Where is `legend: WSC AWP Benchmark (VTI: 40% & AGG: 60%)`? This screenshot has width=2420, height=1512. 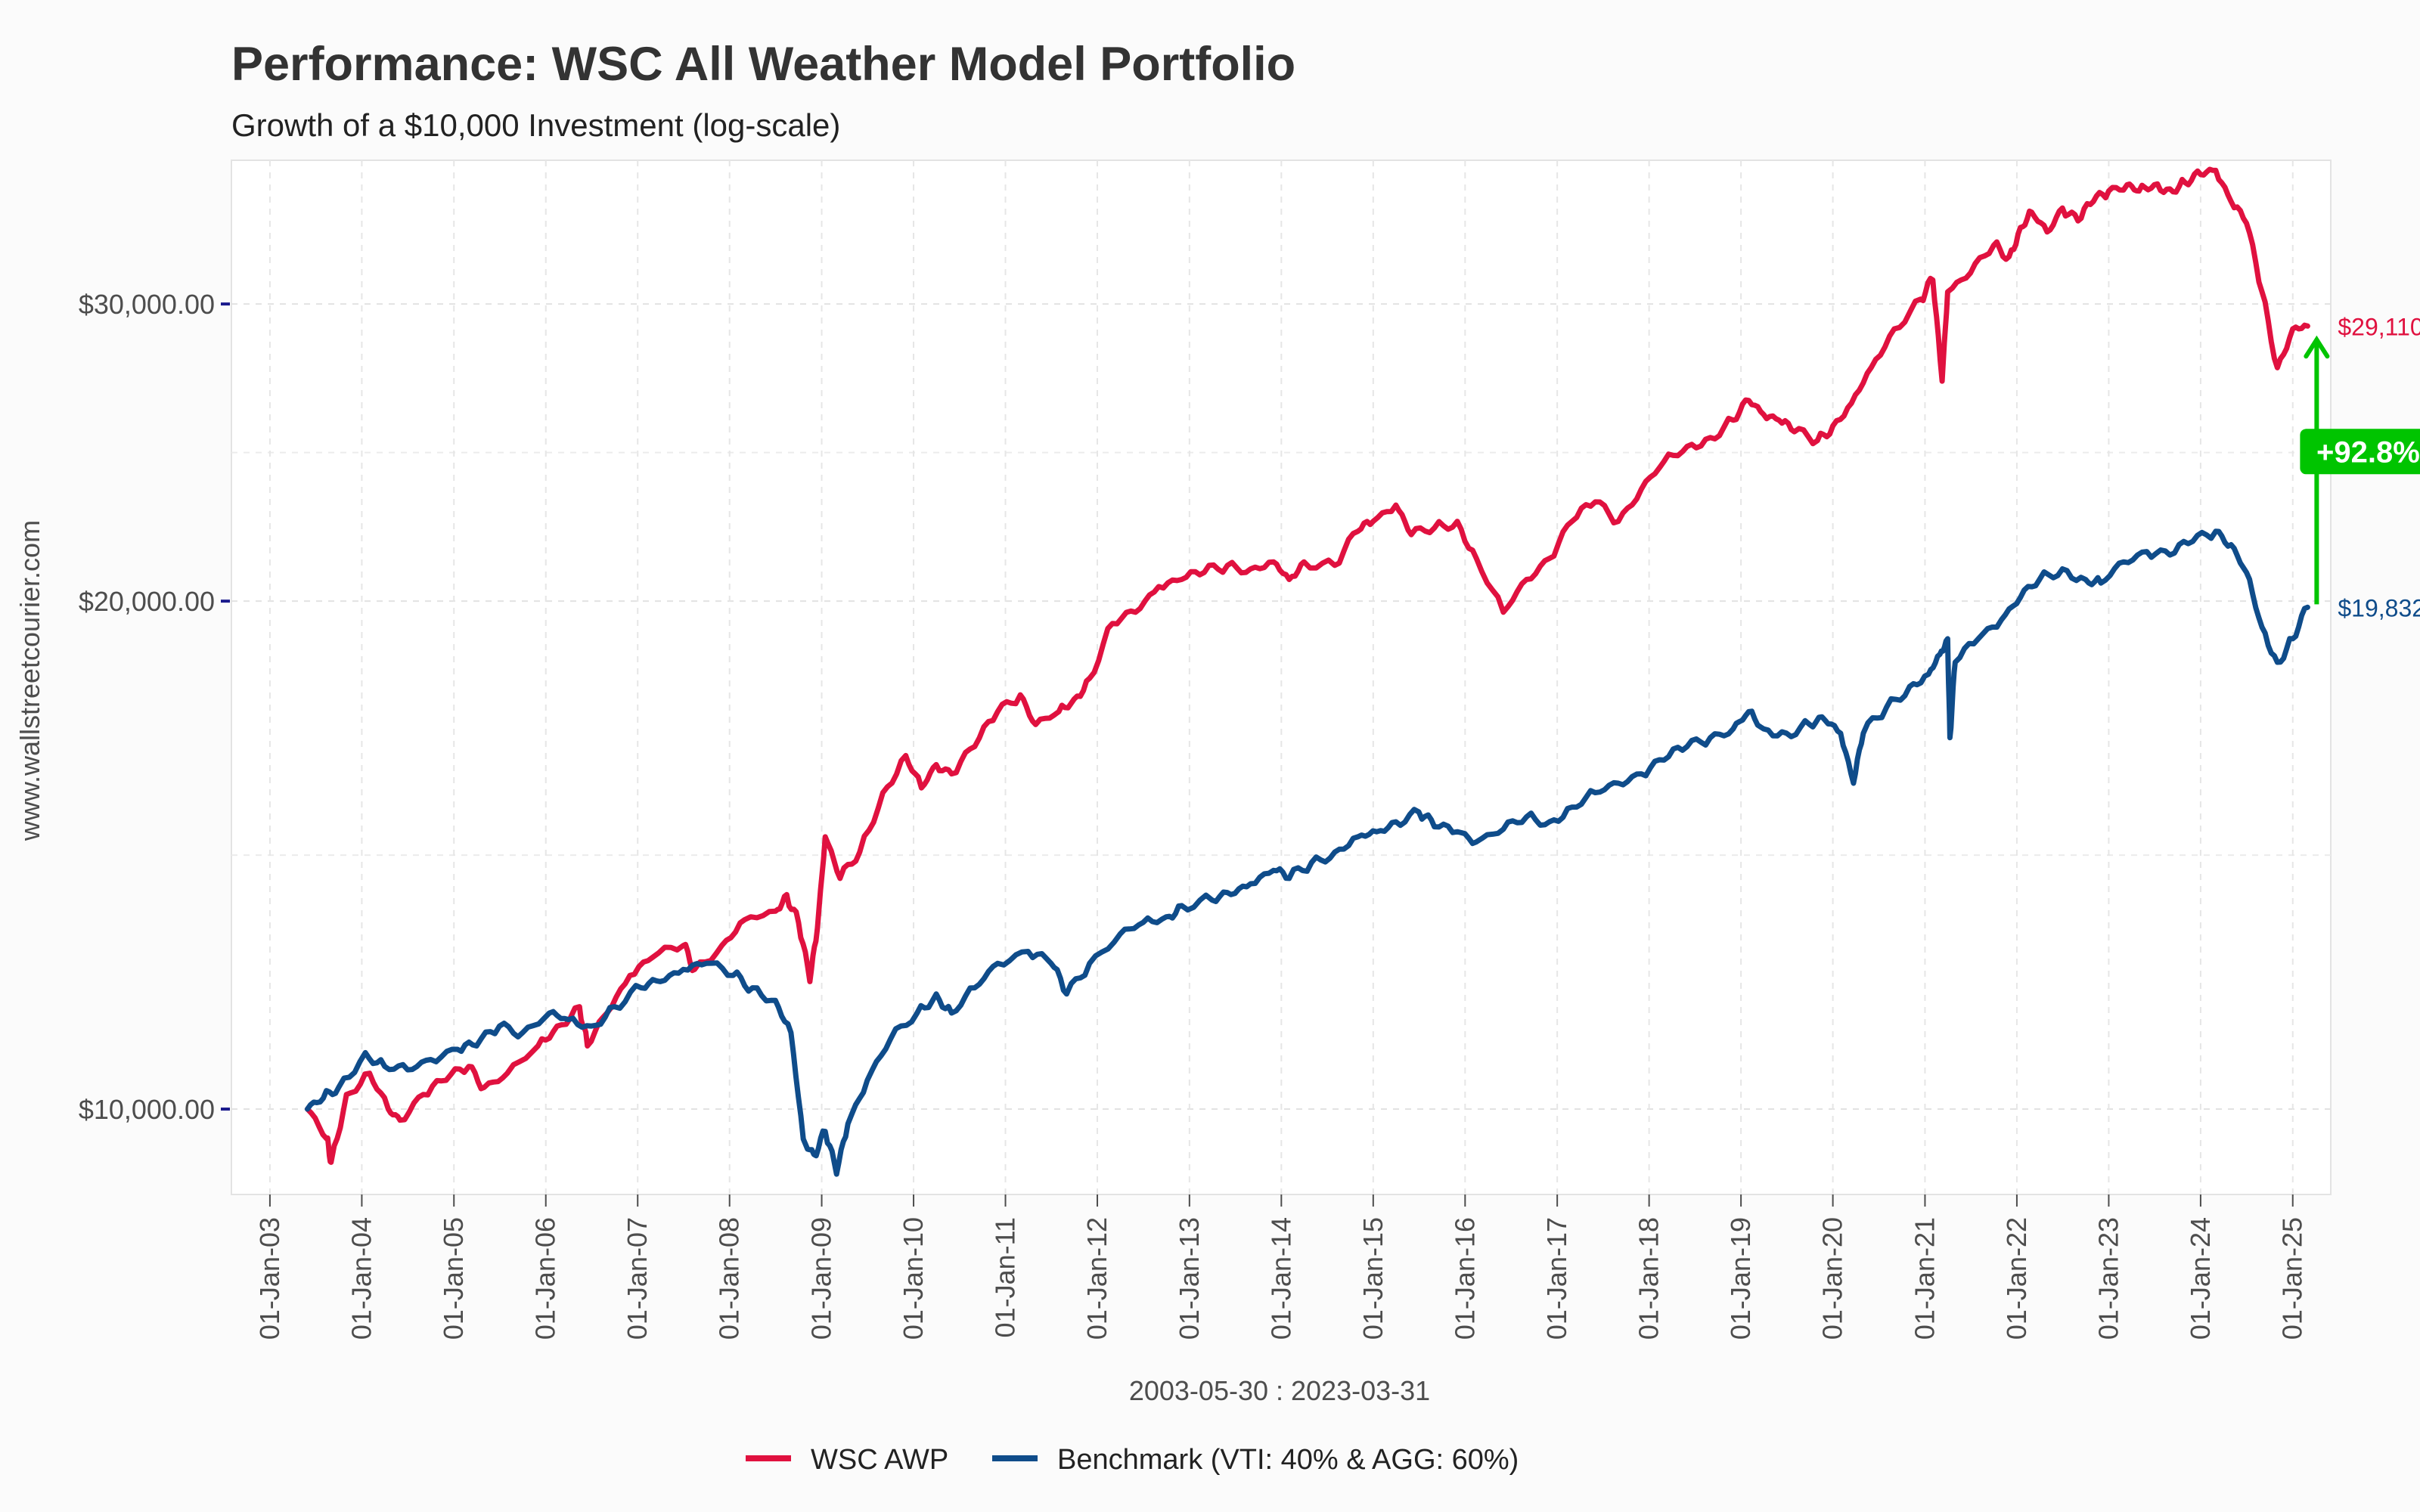
legend: WSC AWP Benchmark (VTI: 40% & AGG: 60%) is located at coordinates (1132, 1460).